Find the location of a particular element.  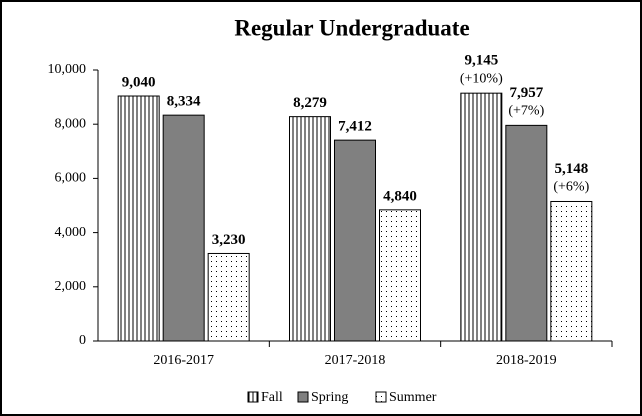

y-tick-label: 2,000 is located at coordinates (71, 286).